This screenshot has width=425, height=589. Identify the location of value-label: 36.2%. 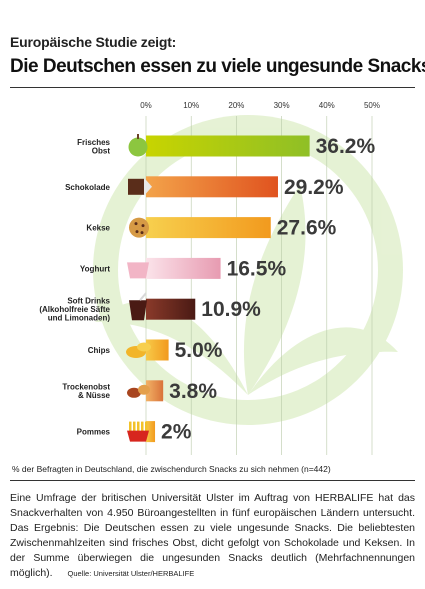
(346, 146).